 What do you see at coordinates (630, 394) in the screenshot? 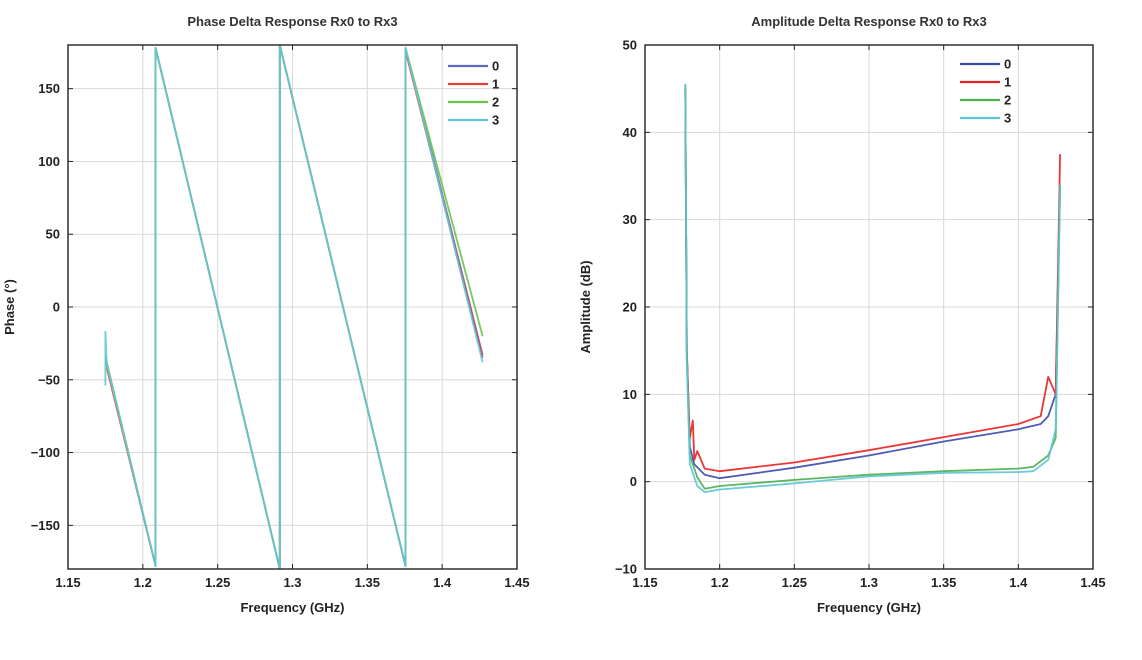
I see `y-tick-label: 10` at bounding box center [630, 394].